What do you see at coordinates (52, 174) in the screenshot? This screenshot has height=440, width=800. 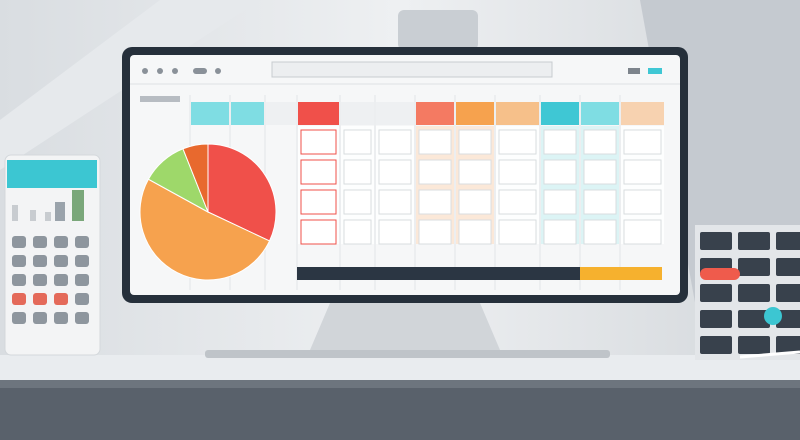 I see `calculator-display` at bounding box center [52, 174].